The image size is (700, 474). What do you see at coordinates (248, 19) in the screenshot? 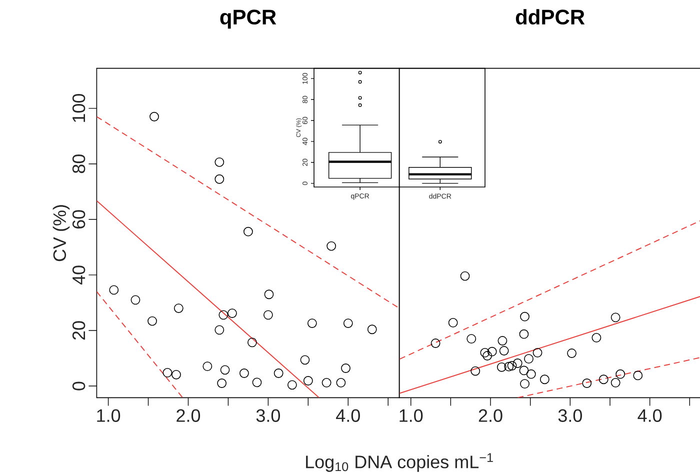
I see `chart-title: qPCR` at bounding box center [248, 19].